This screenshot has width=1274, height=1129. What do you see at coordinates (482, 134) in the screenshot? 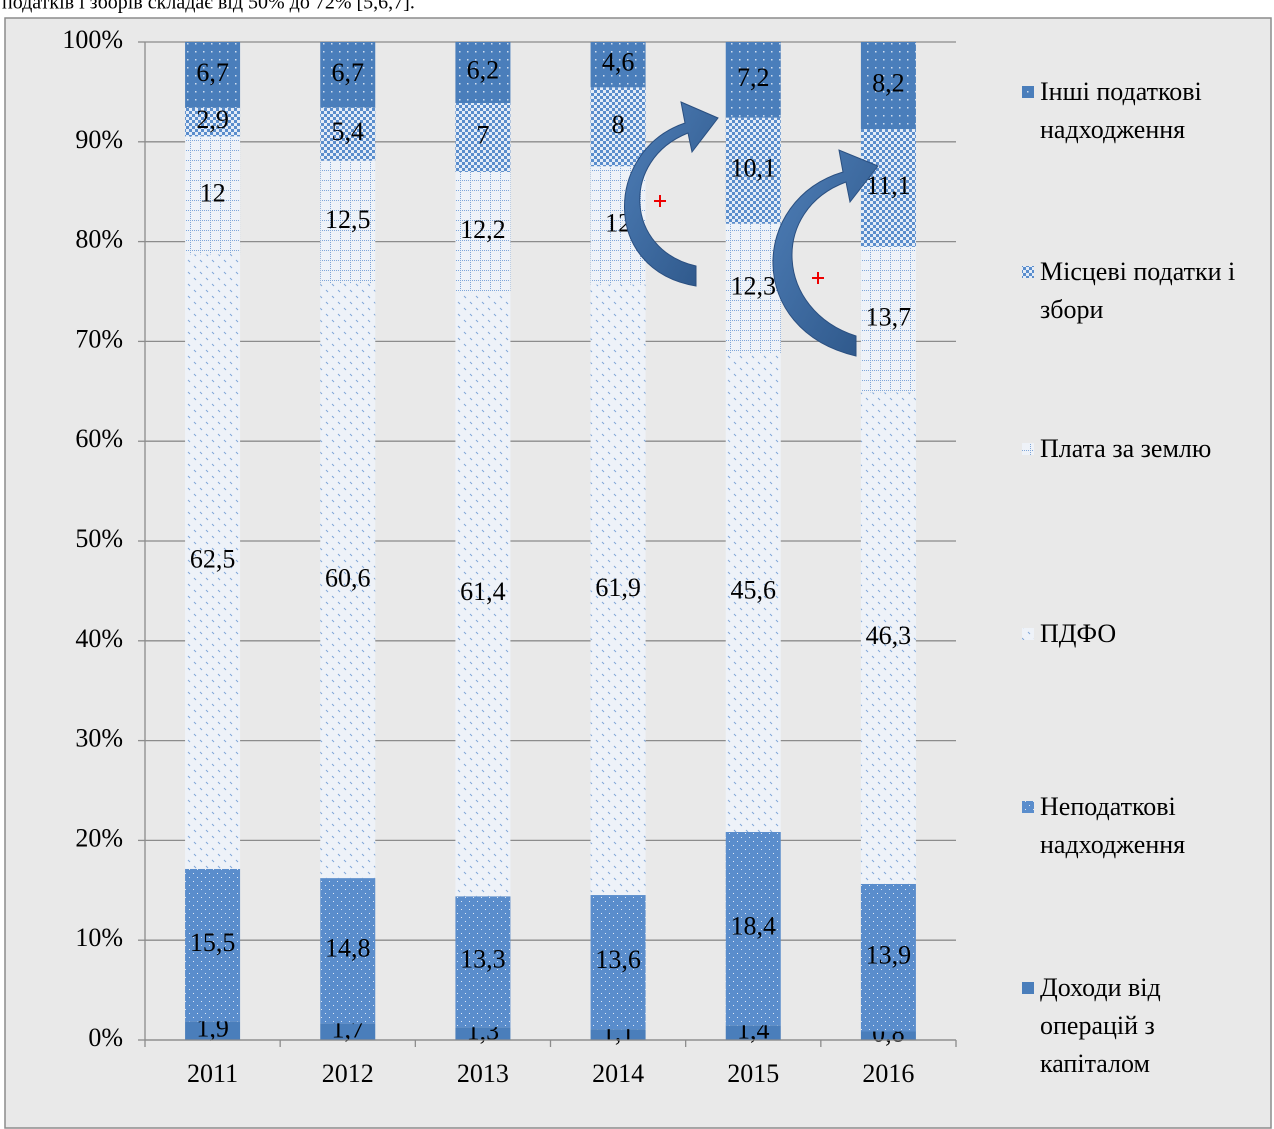
I see `data-label: 7` at bounding box center [482, 134].